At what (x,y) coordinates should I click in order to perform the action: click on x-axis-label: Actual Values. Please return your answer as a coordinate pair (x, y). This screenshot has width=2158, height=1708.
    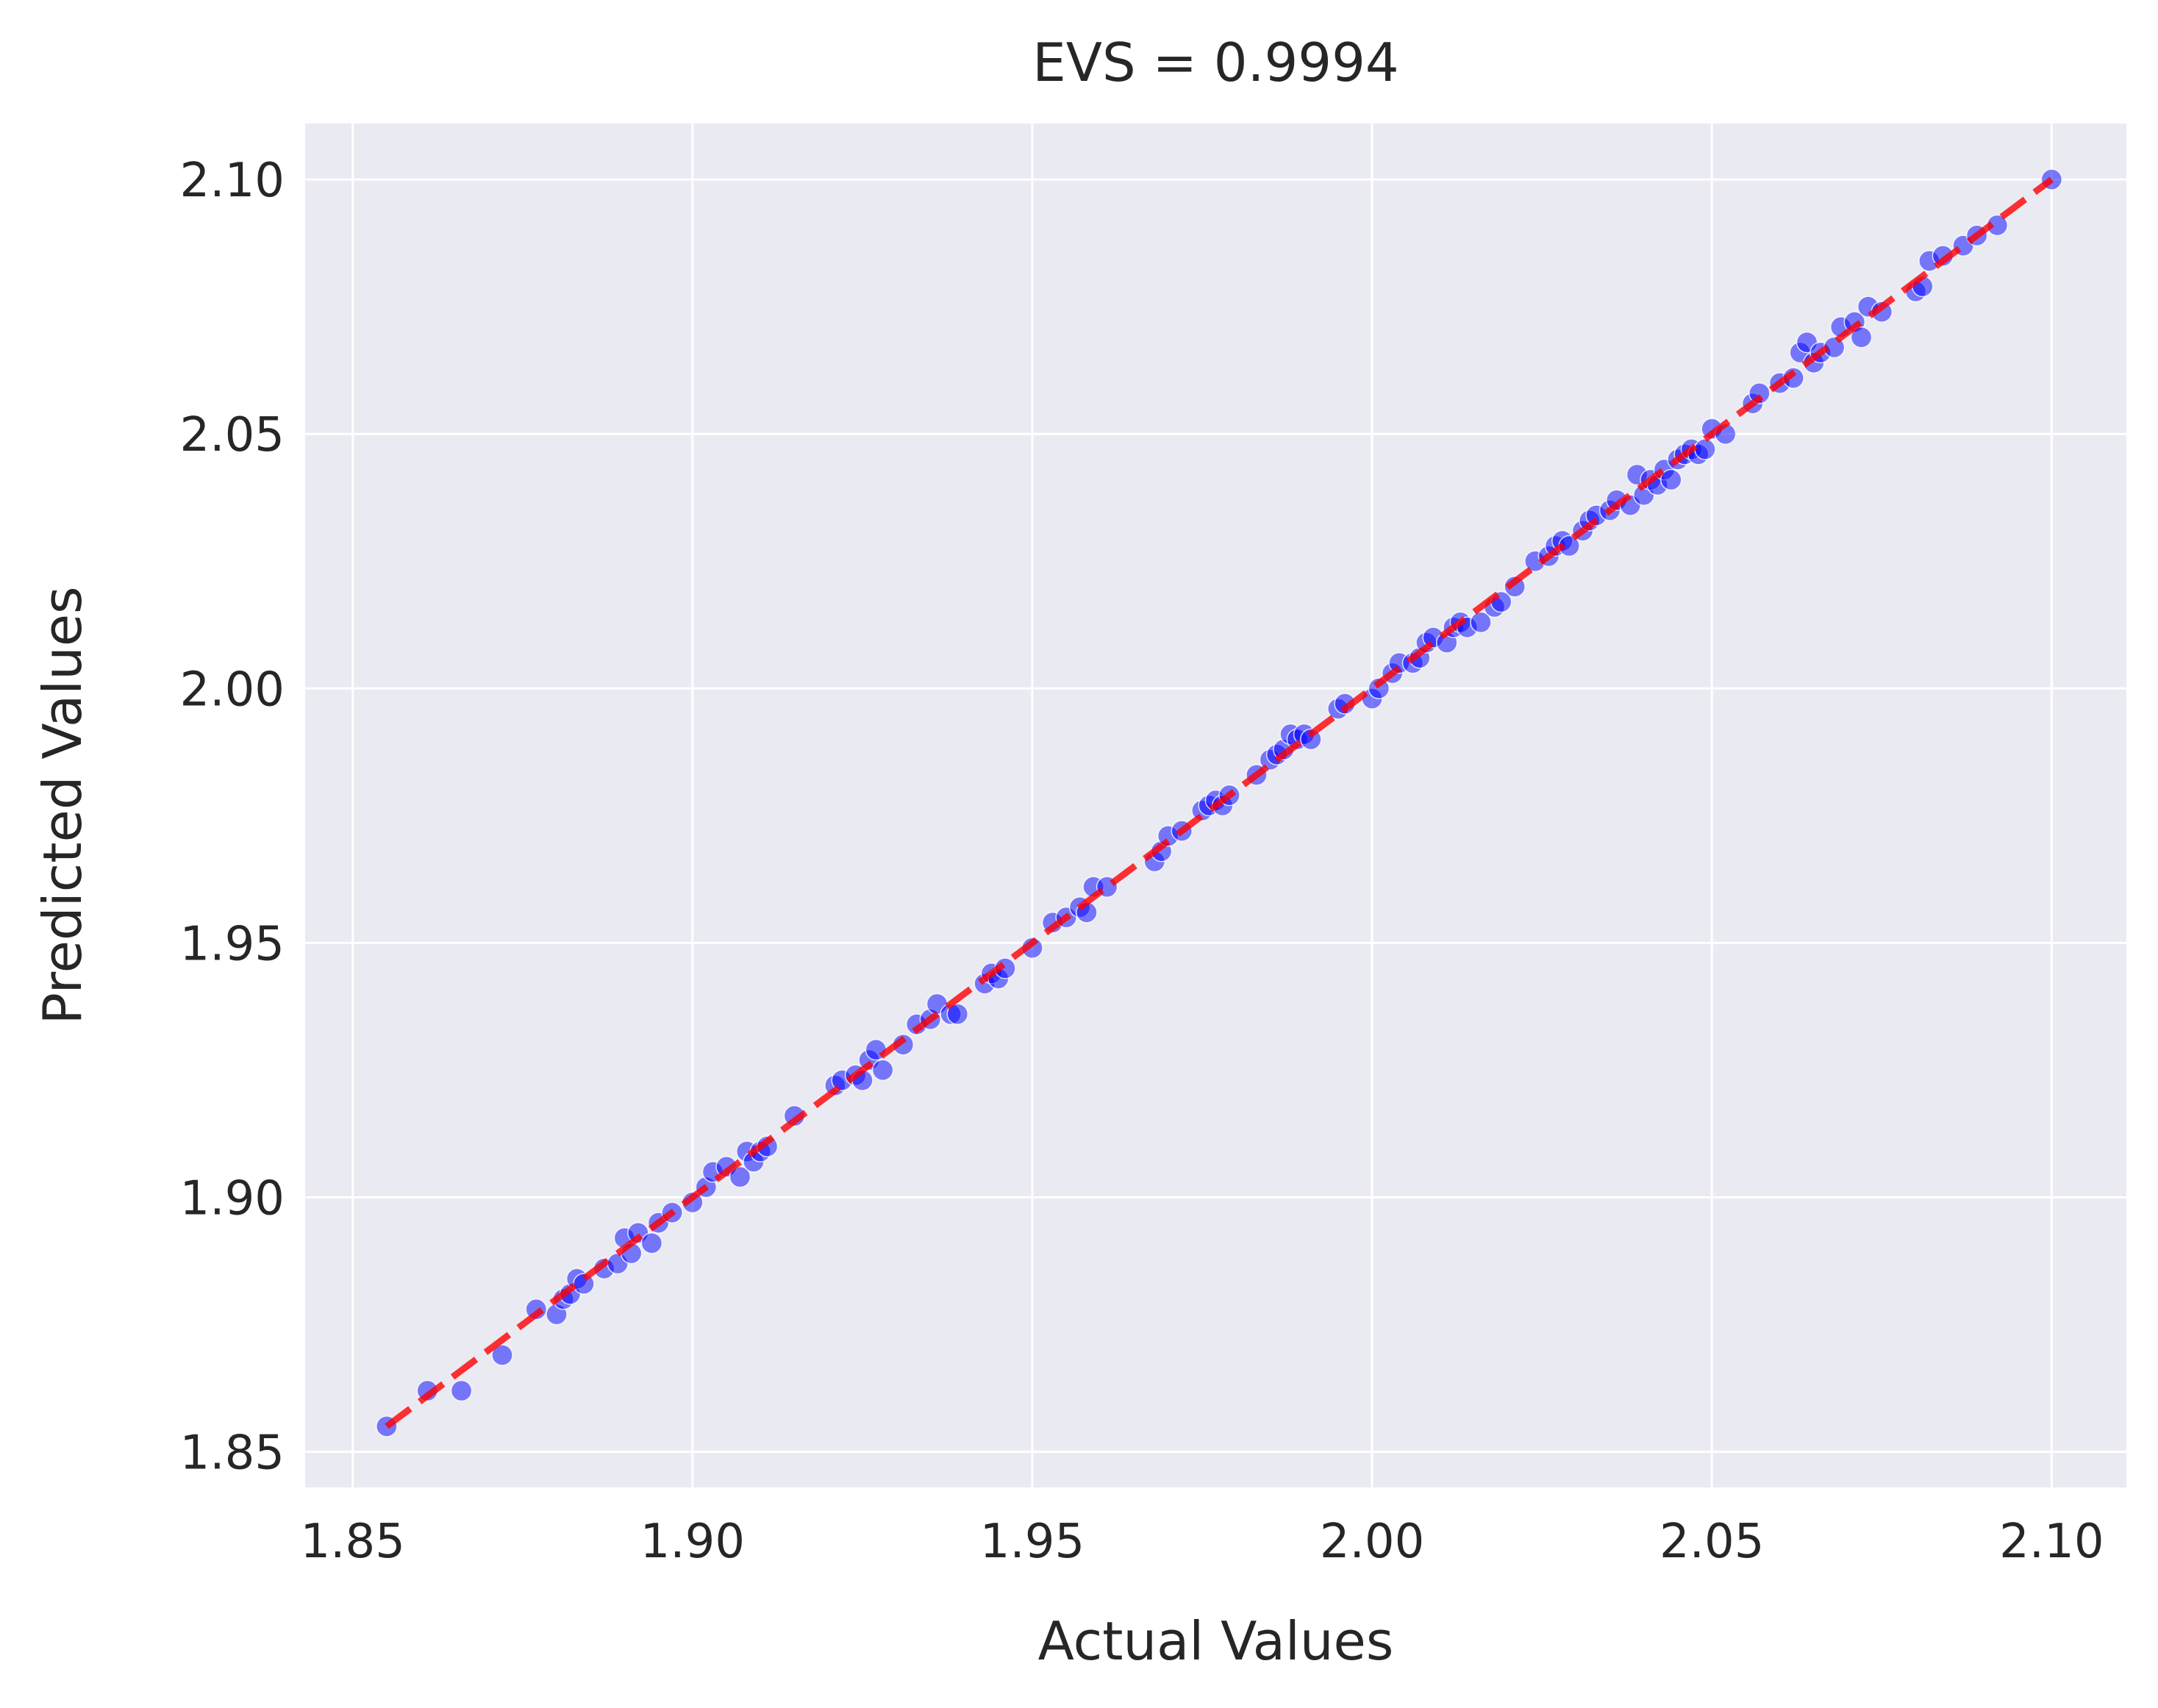
    Looking at the image, I should click on (1216, 1641).